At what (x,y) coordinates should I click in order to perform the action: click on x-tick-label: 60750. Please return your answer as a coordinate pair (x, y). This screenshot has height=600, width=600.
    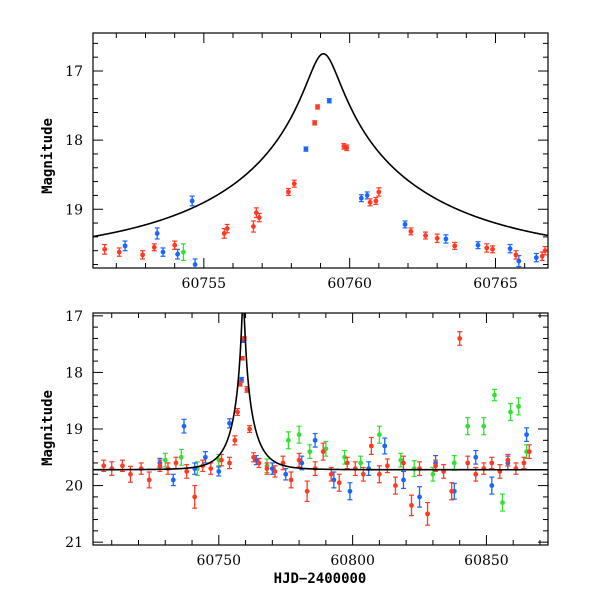
    Looking at the image, I should click on (219, 561).